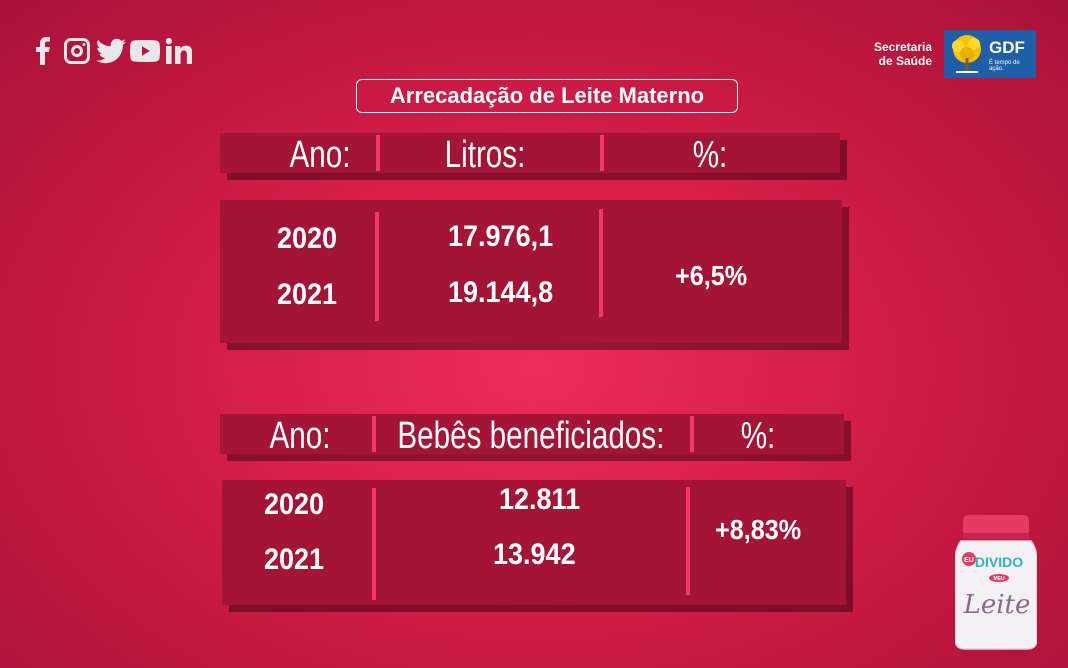  I want to click on milk-jar-logo: EU DIVIDO MEU Leite, so click(996, 582).